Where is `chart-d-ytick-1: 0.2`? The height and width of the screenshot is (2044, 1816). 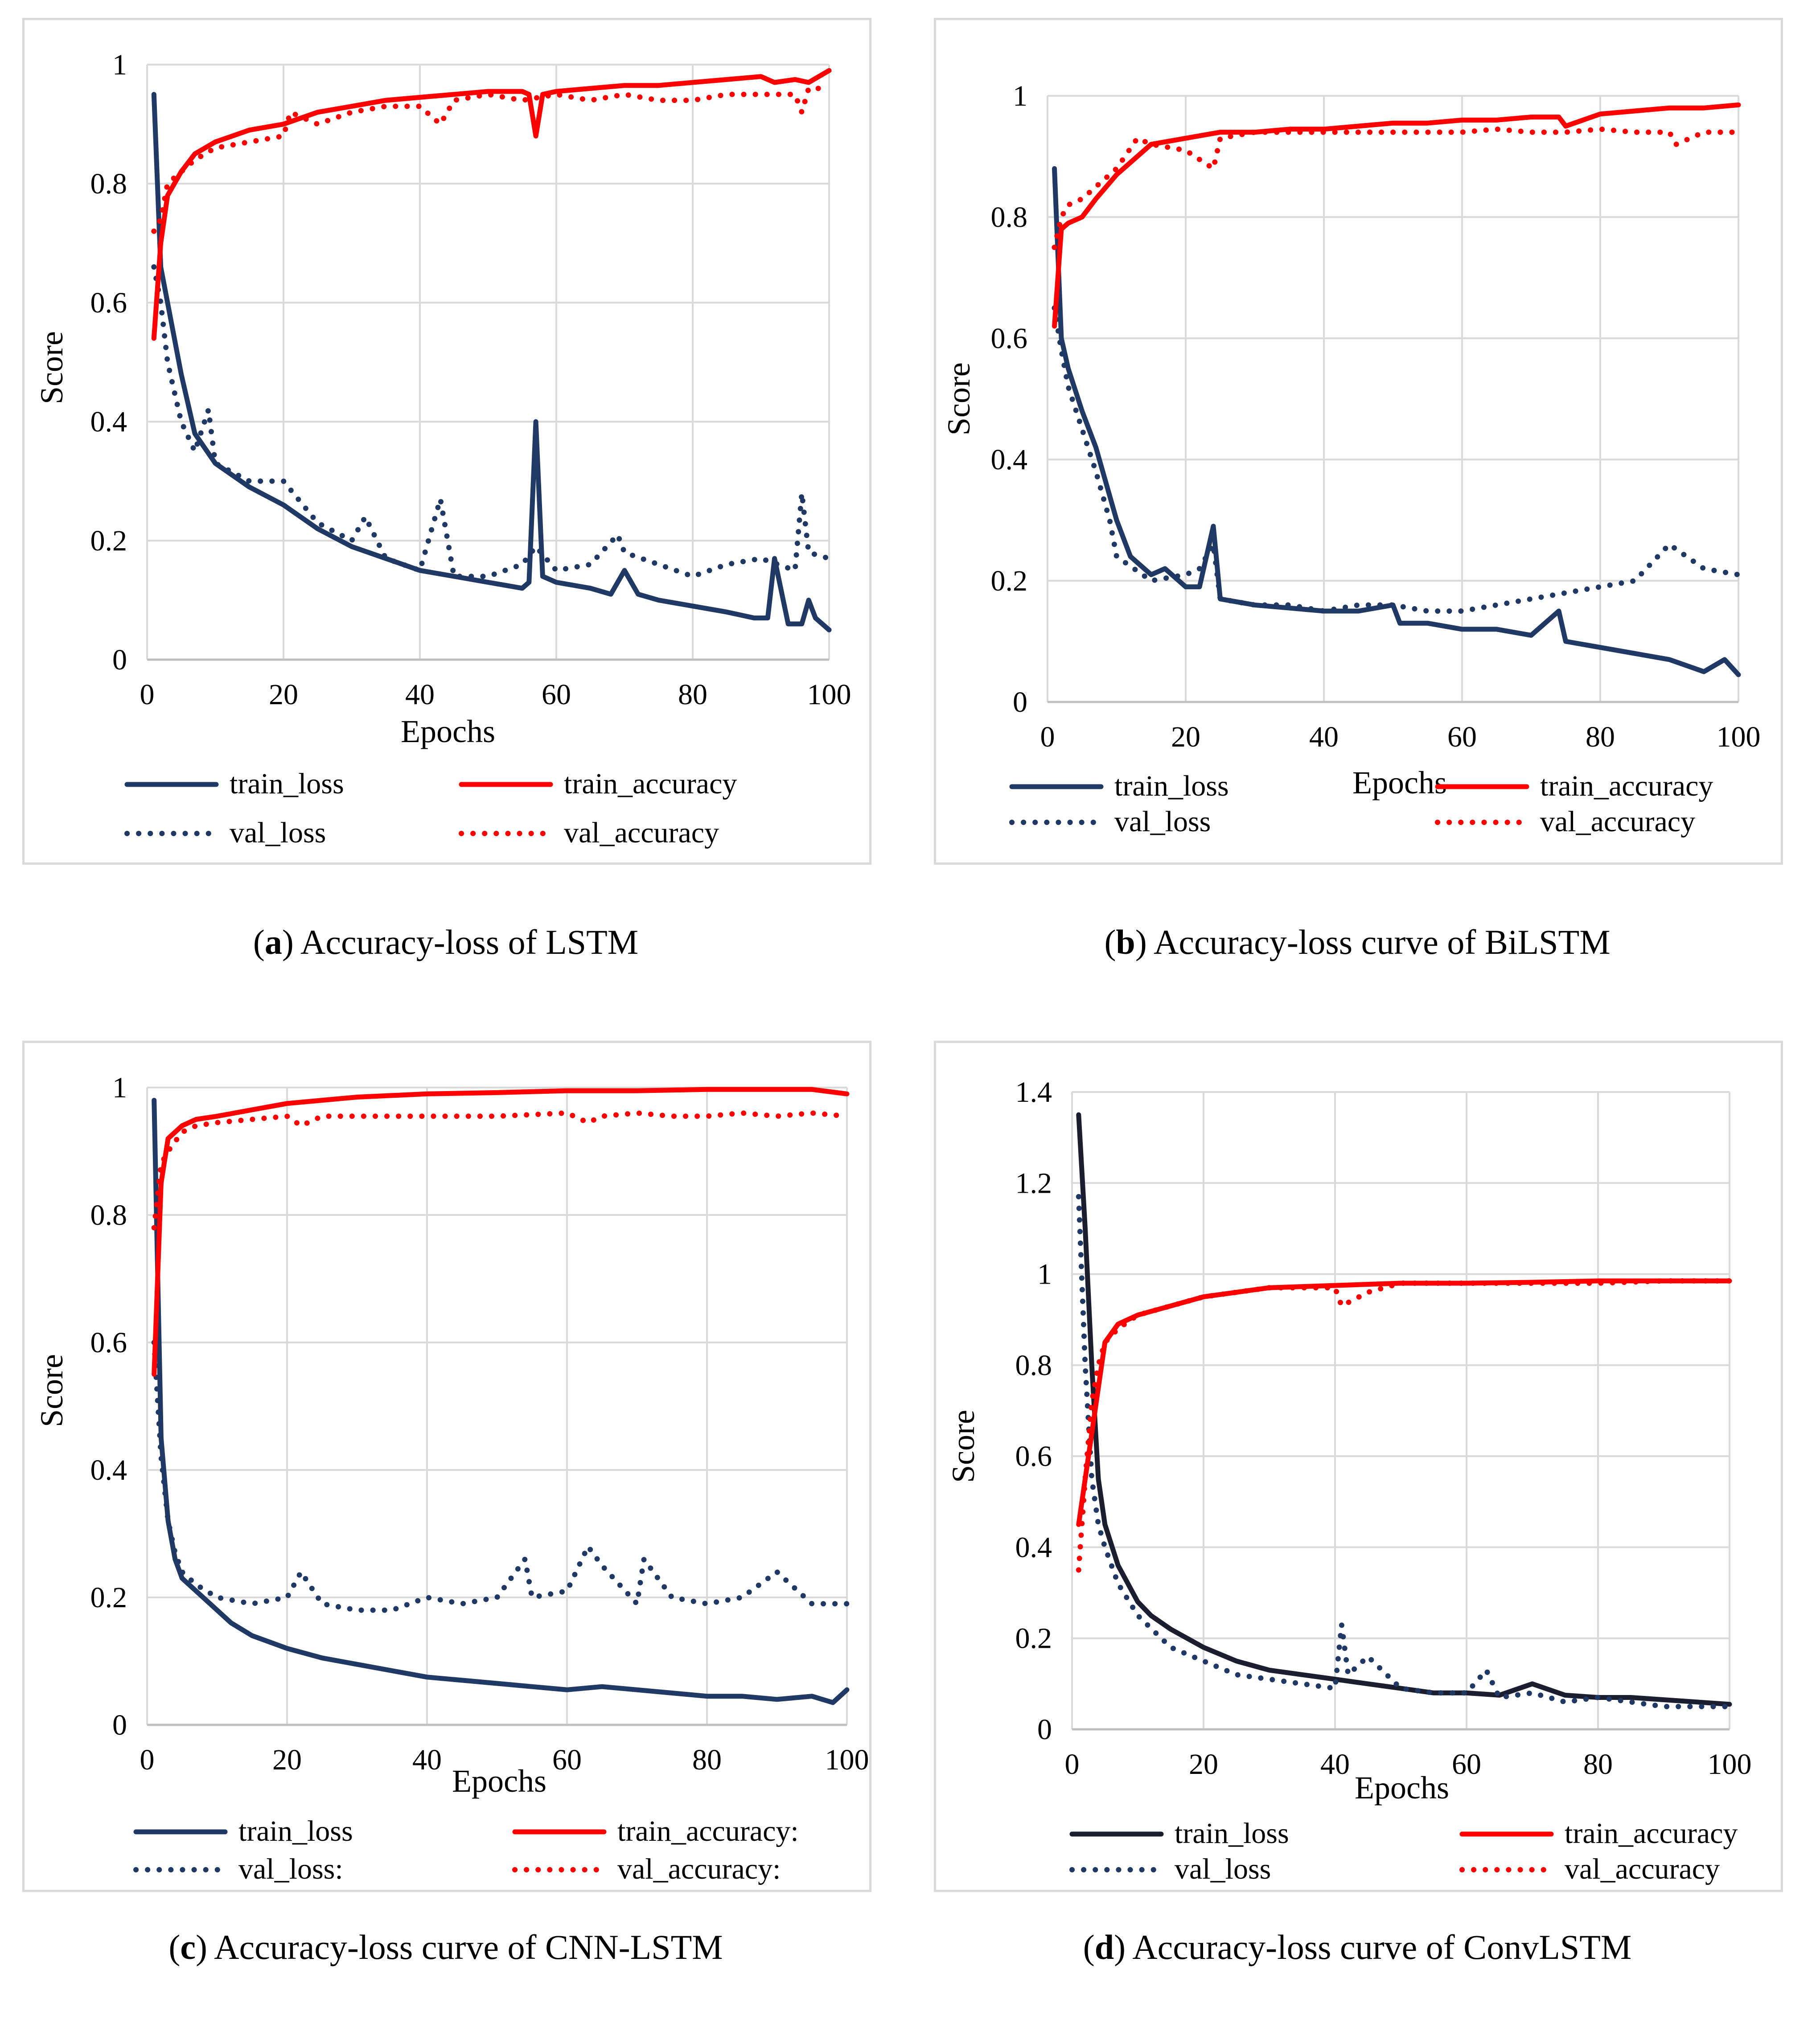 chart-d-ytick-1: 0.2 is located at coordinates (1033, 1639).